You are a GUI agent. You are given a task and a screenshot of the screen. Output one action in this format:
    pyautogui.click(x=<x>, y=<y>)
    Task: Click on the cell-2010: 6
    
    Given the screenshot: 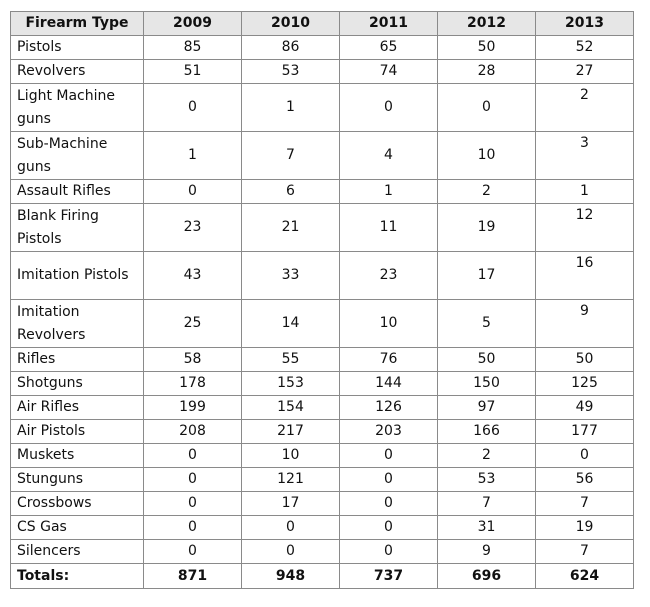 What is the action you would take?
    pyautogui.click(x=290, y=191)
    